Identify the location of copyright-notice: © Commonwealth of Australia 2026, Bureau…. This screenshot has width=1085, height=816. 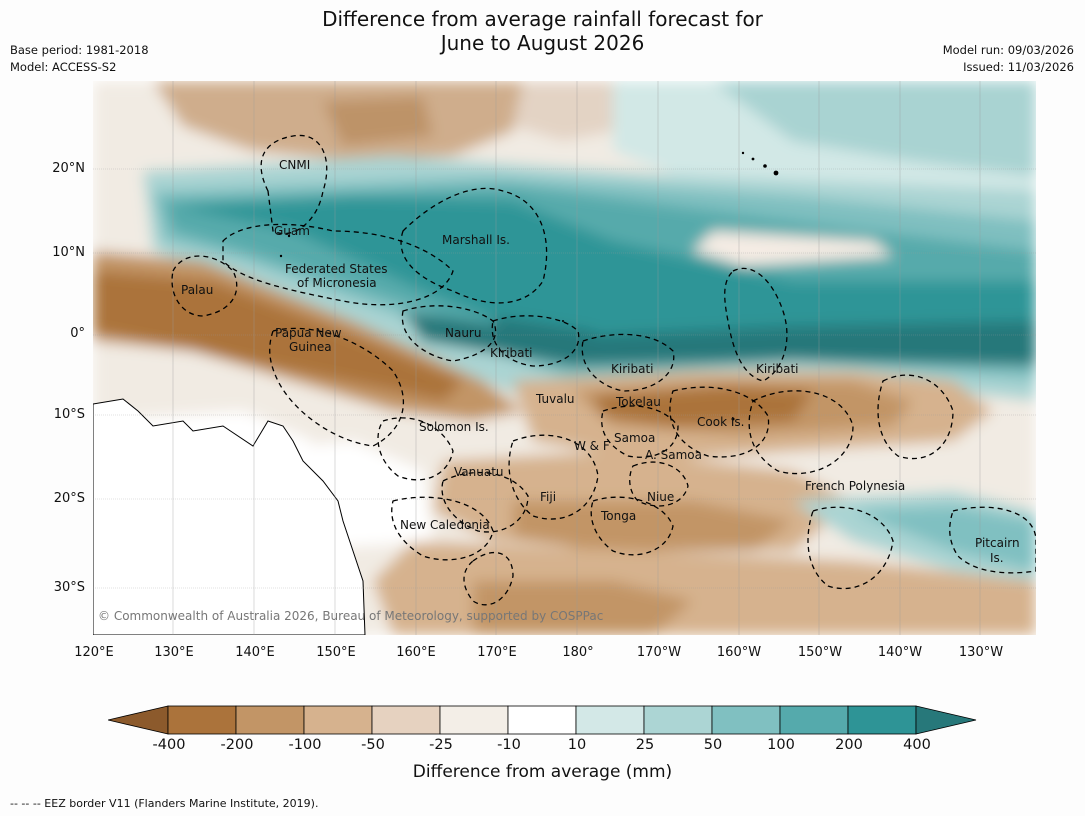
(351, 616).